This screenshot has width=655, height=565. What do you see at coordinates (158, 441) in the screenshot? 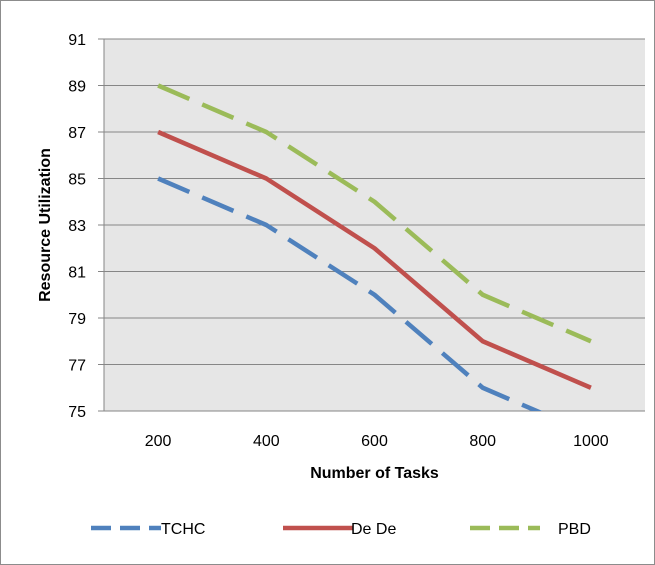
I see `x-tick-label: 200` at bounding box center [158, 441].